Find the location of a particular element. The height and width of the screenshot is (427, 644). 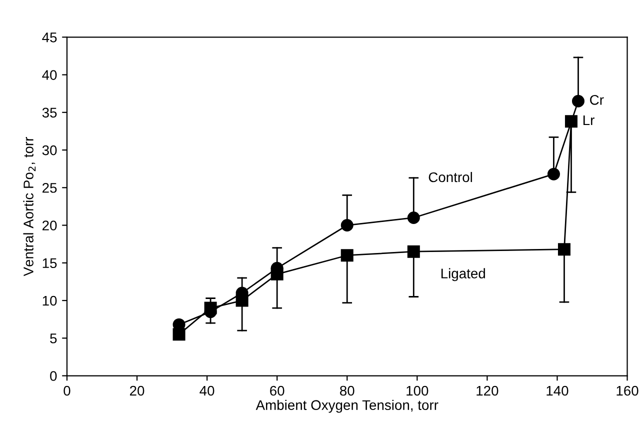

annotation: Lr is located at coordinates (588, 120).